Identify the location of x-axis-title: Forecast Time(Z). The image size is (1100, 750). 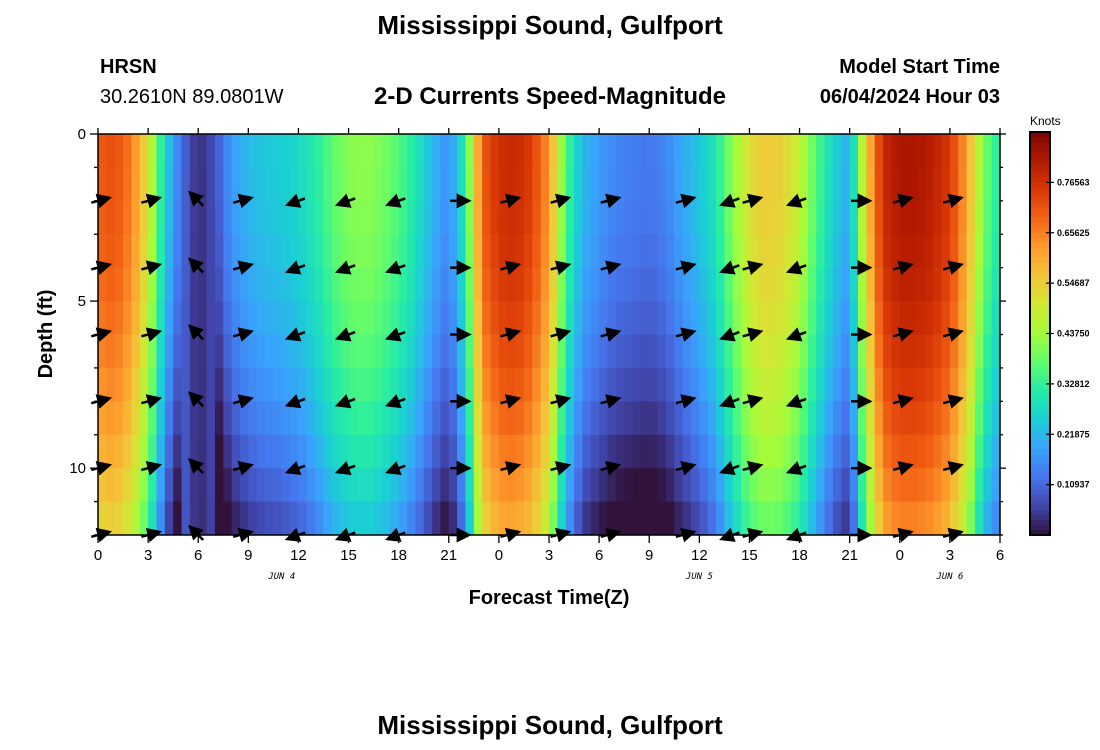
(549, 598).